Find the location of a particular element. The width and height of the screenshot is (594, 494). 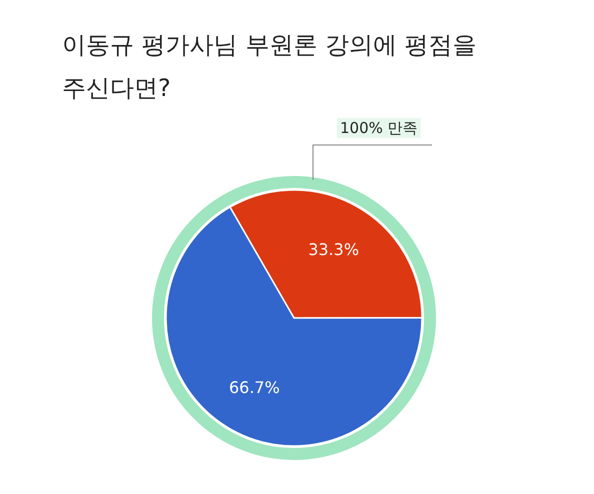

annotation: 100% 만족 is located at coordinates (372, 149).